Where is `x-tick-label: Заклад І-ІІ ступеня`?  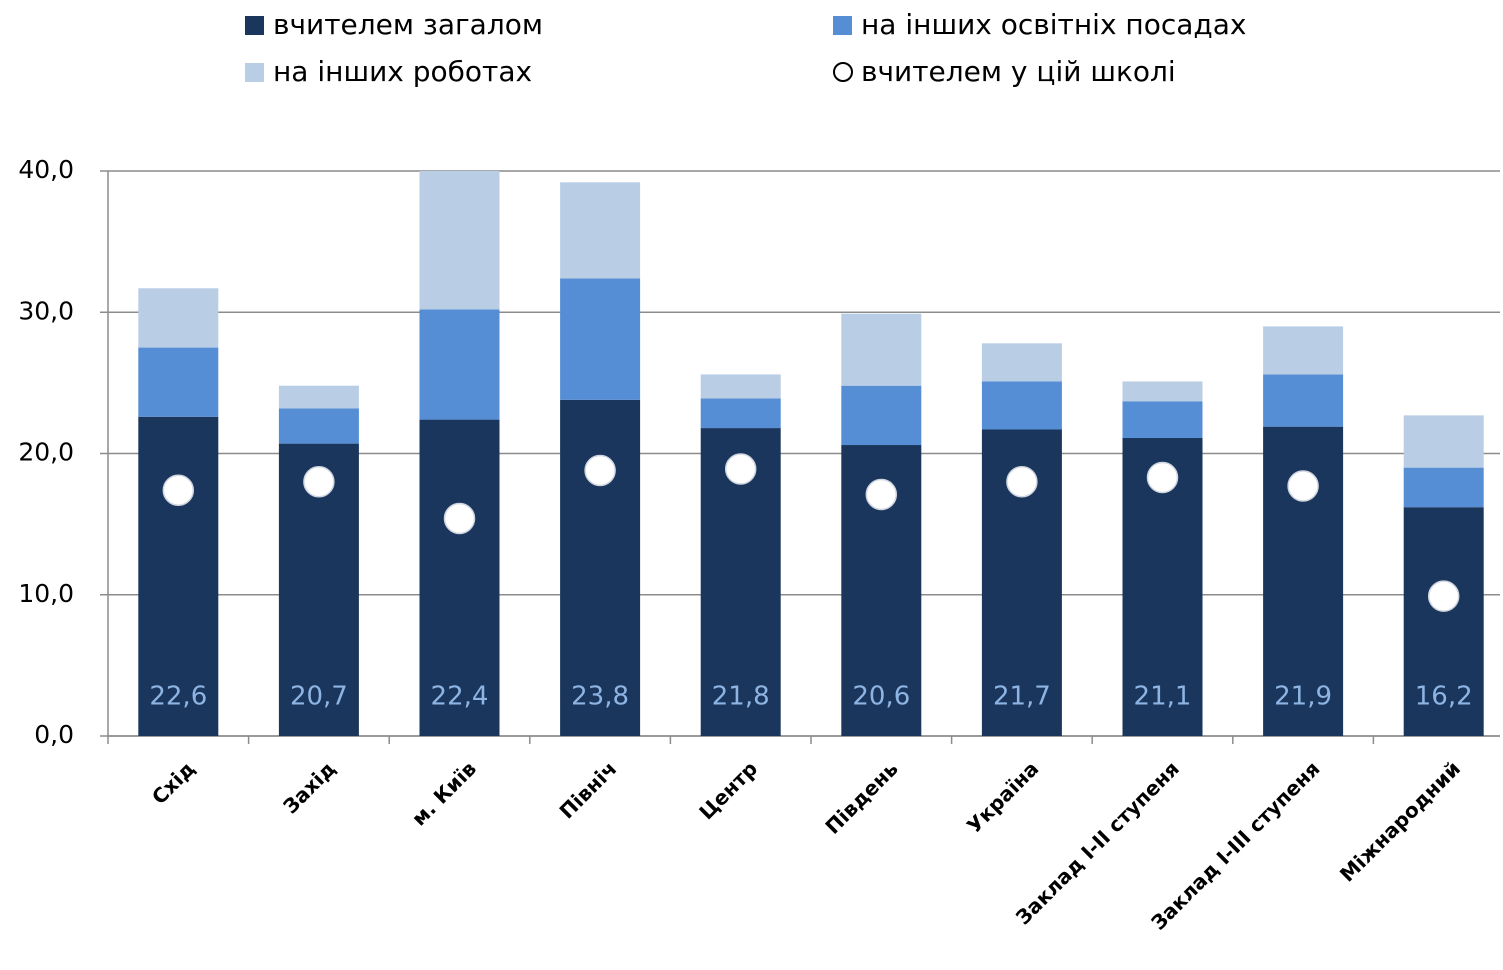
x-tick-label: Заклад І-ІІ ступеня is located at coordinates (1097, 842).